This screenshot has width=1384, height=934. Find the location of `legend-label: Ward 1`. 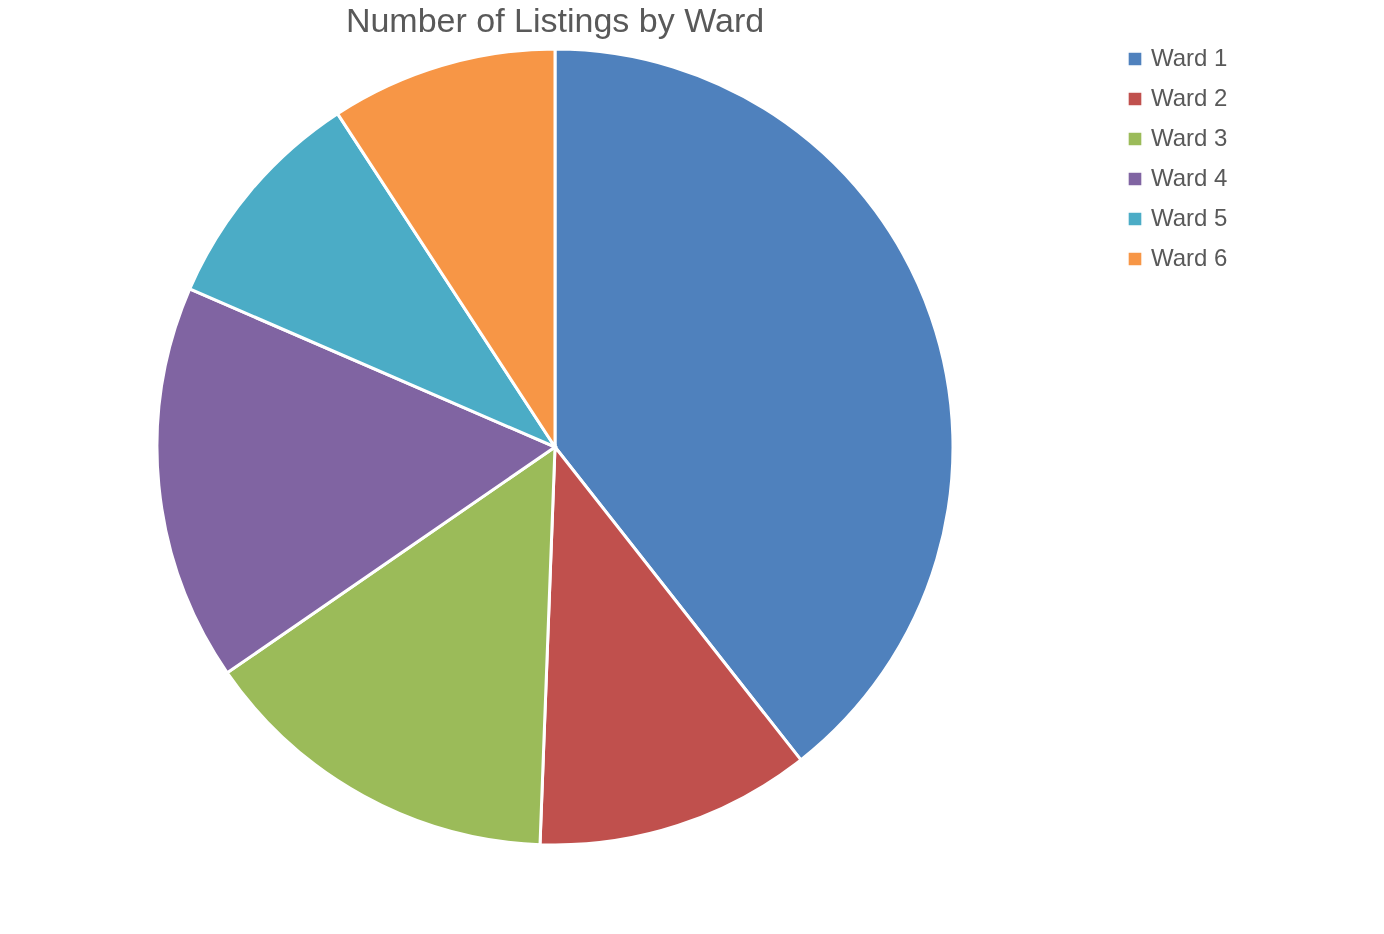

legend-label: Ward 1 is located at coordinates (1189, 57).